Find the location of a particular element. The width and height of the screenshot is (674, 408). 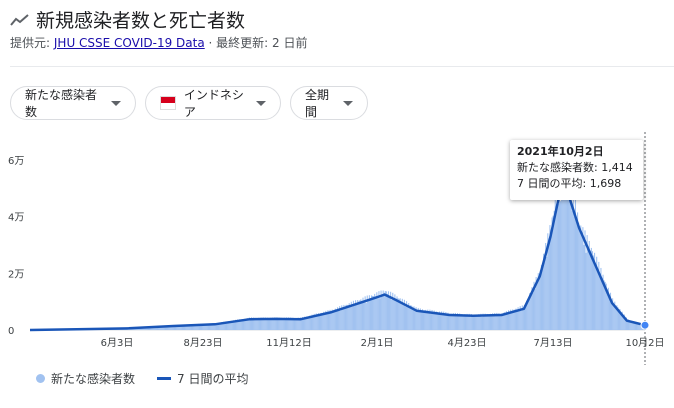

country-dropdown-label: インドネシア is located at coordinates (213, 103).